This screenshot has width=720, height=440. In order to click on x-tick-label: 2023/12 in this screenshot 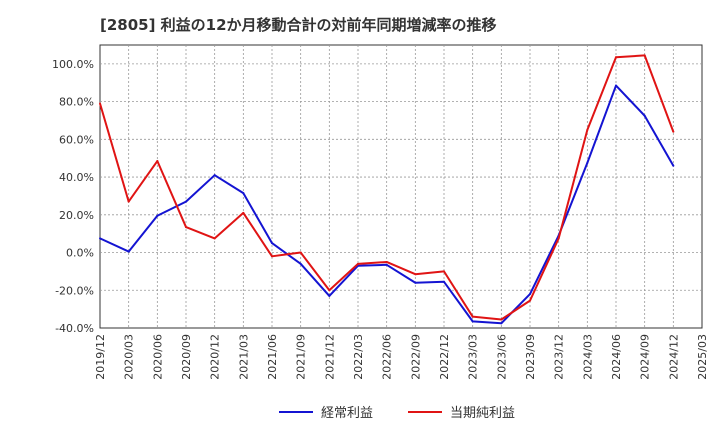, I will do `click(559, 357)`.